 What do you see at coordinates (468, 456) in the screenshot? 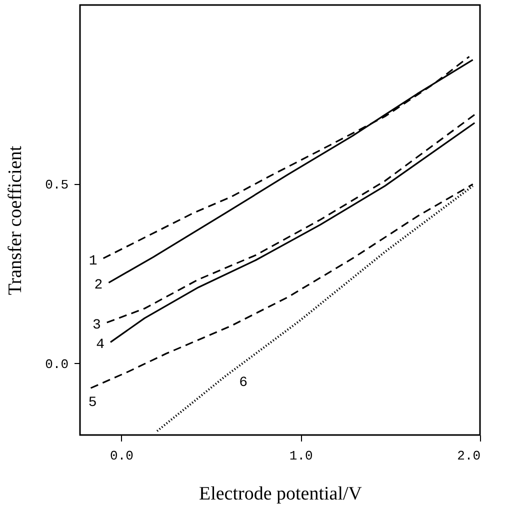
I see `x-tick-label: 2.0` at bounding box center [468, 456].